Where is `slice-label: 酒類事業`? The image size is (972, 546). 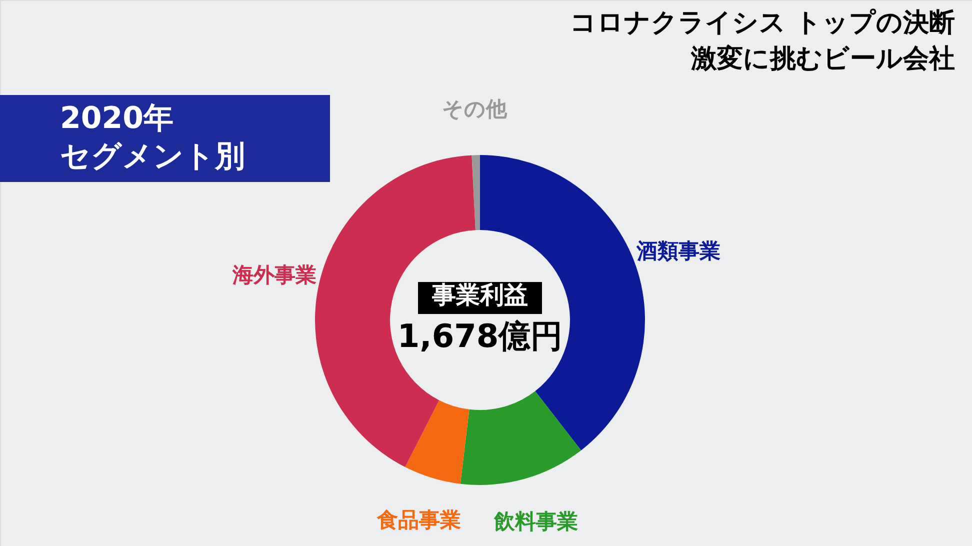
slice-label: 酒類事業 is located at coordinates (678, 250).